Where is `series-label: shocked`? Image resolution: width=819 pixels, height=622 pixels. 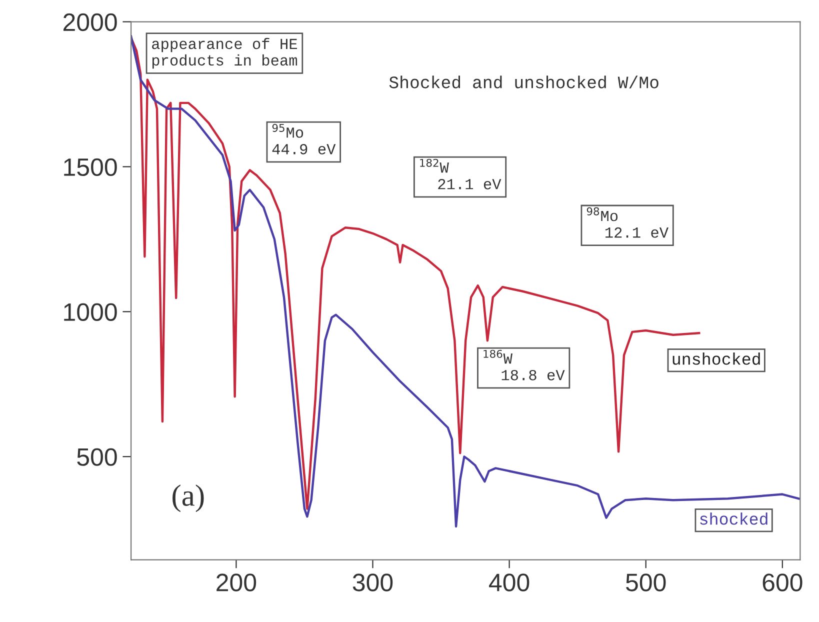
series-label: shocked is located at coordinates (734, 518).